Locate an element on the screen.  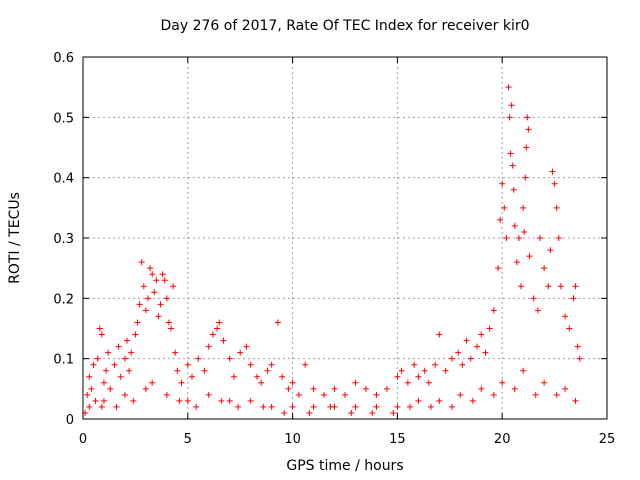
x-tick-label: 25 is located at coordinates (607, 439).